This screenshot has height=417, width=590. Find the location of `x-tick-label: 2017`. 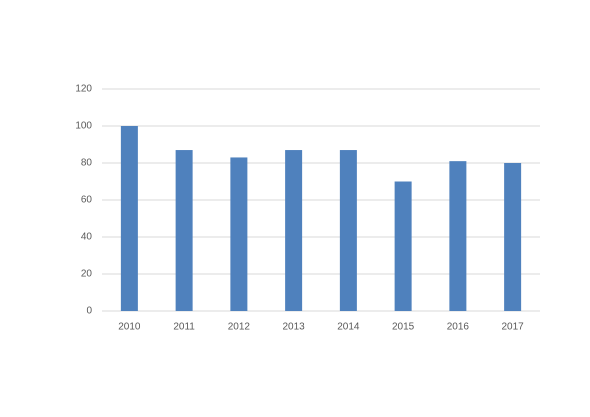

x-tick-label: 2017 is located at coordinates (513, 327).